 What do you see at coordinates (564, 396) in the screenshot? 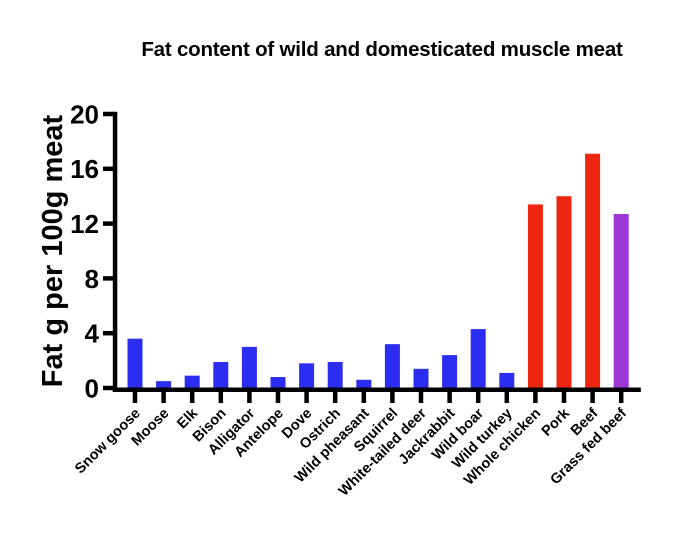
I see `x-tick-pork` at bounding box center [564, 396].